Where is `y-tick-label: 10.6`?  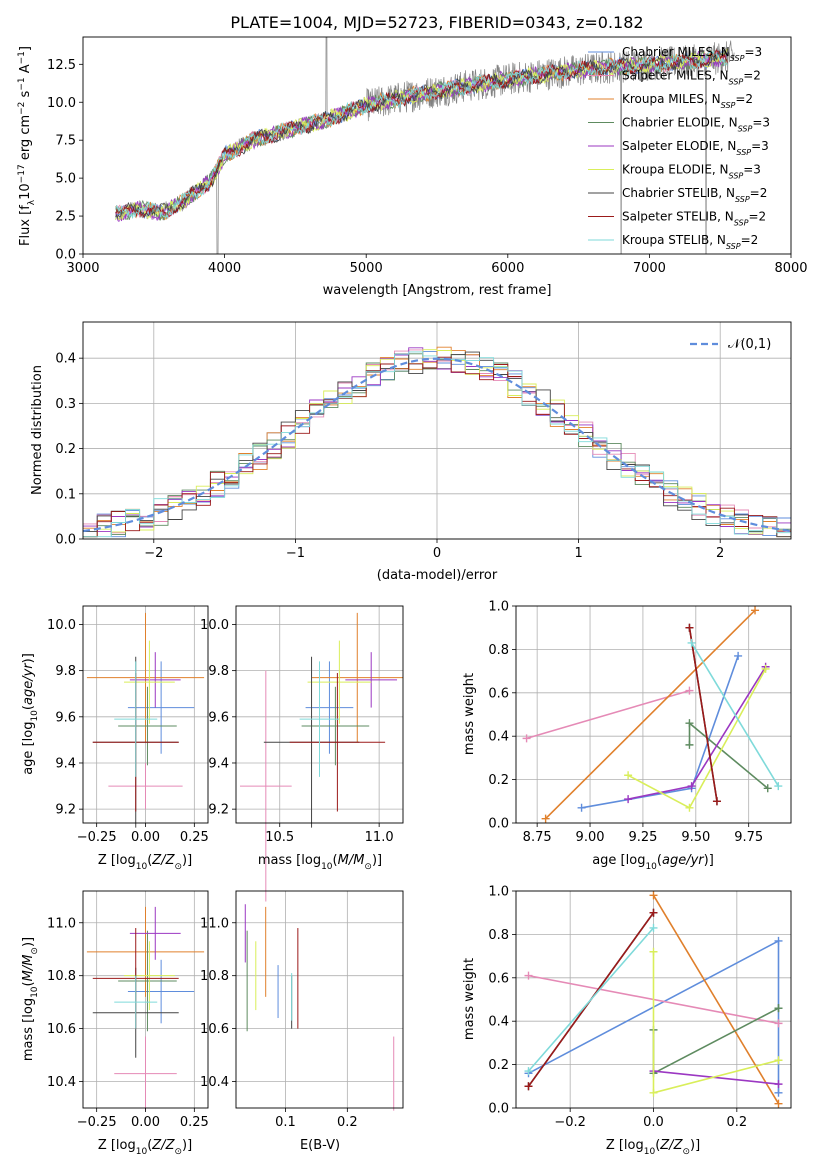 y-tick-label: 10.6 is located at coordinates (61, 1029).